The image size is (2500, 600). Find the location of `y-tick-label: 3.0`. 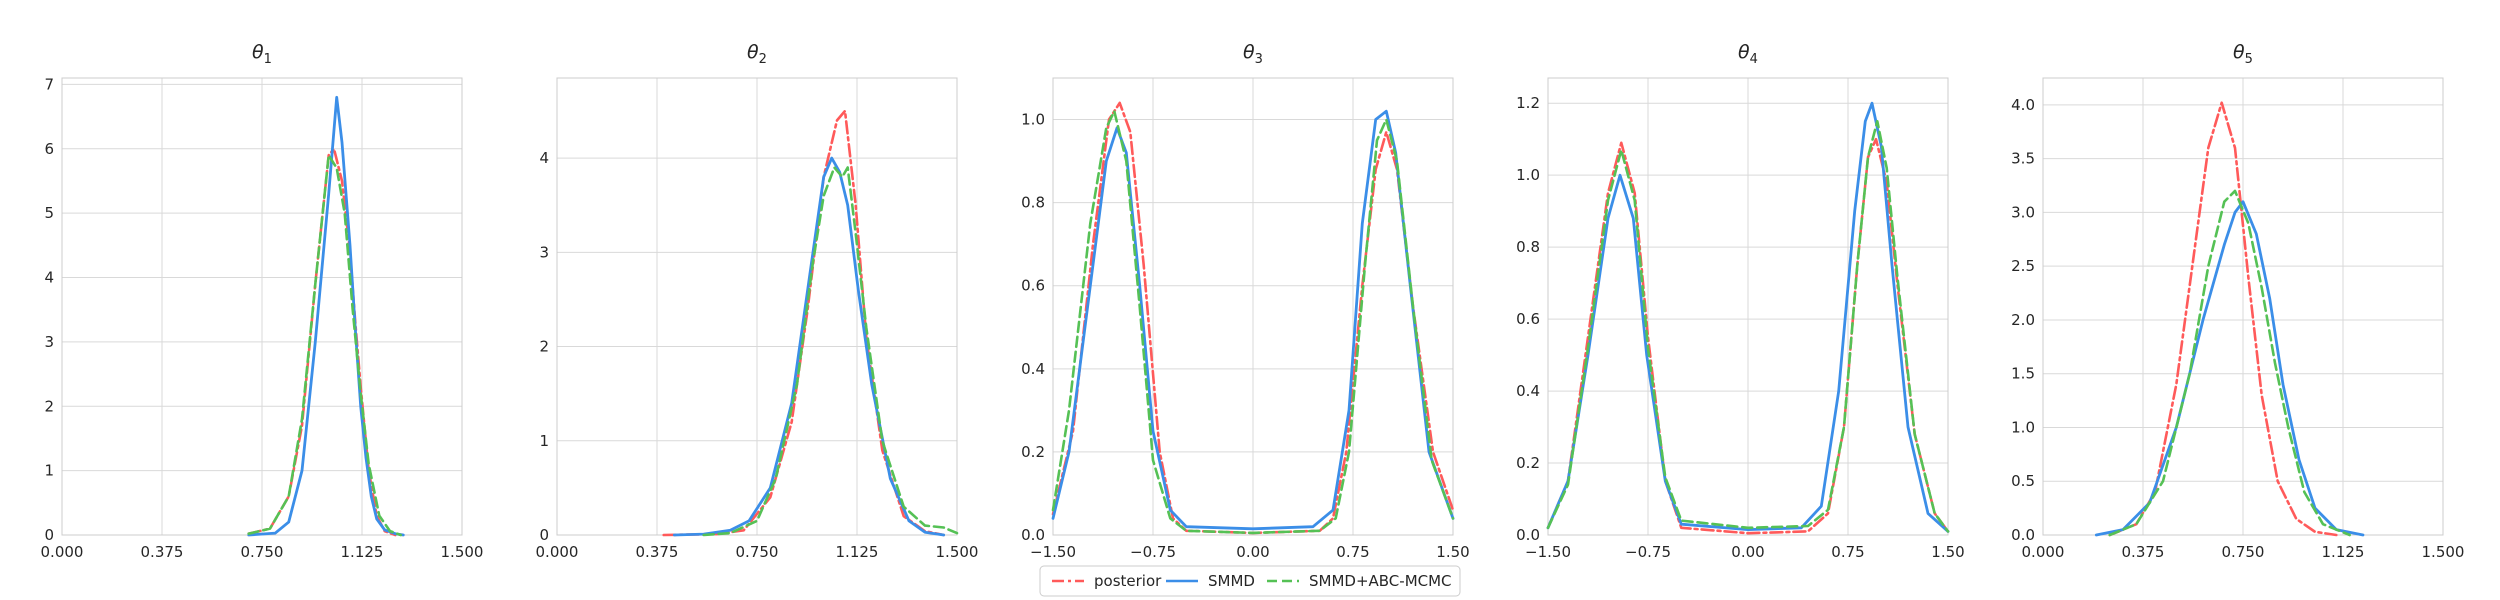

y-tick-label: 3.0 is located at coordinates (2023, 212).